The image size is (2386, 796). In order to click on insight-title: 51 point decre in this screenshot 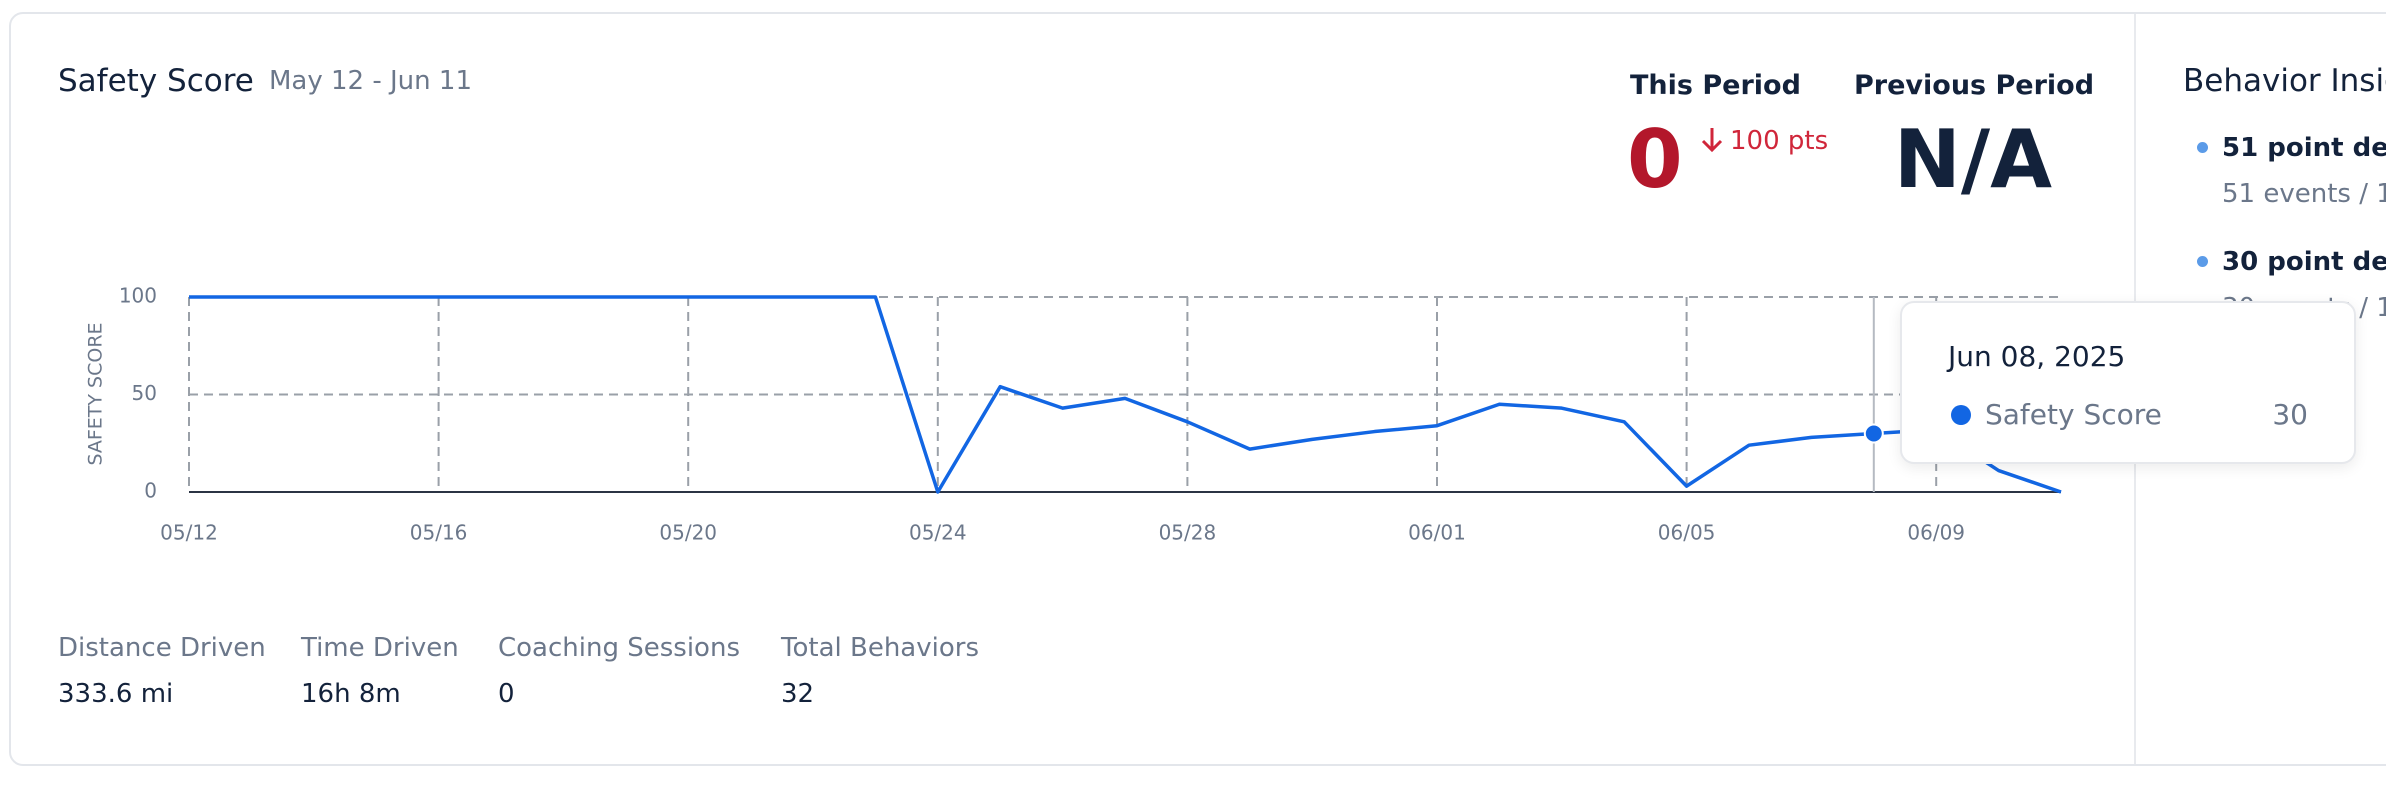, I will do `click(2304, 148)`.